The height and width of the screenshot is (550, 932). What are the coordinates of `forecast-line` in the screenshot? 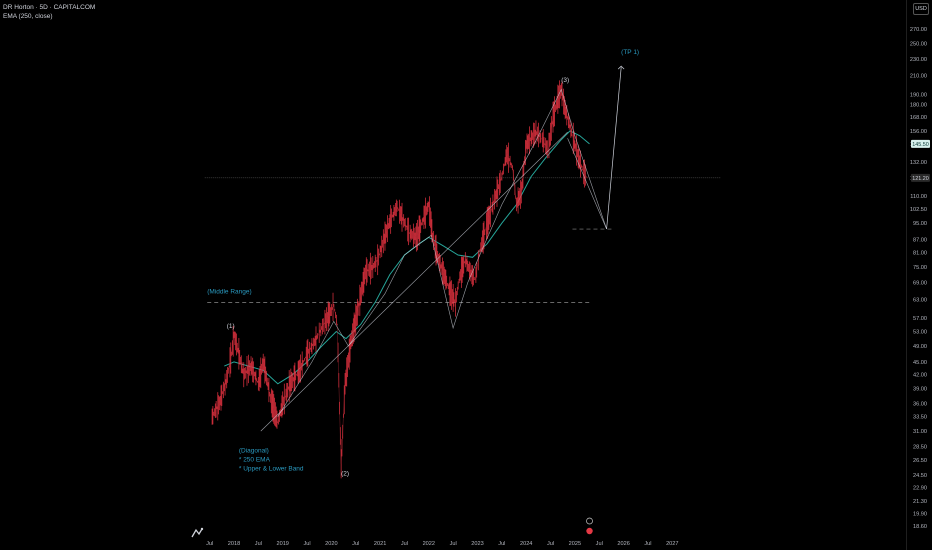 It's located at (614, 148).